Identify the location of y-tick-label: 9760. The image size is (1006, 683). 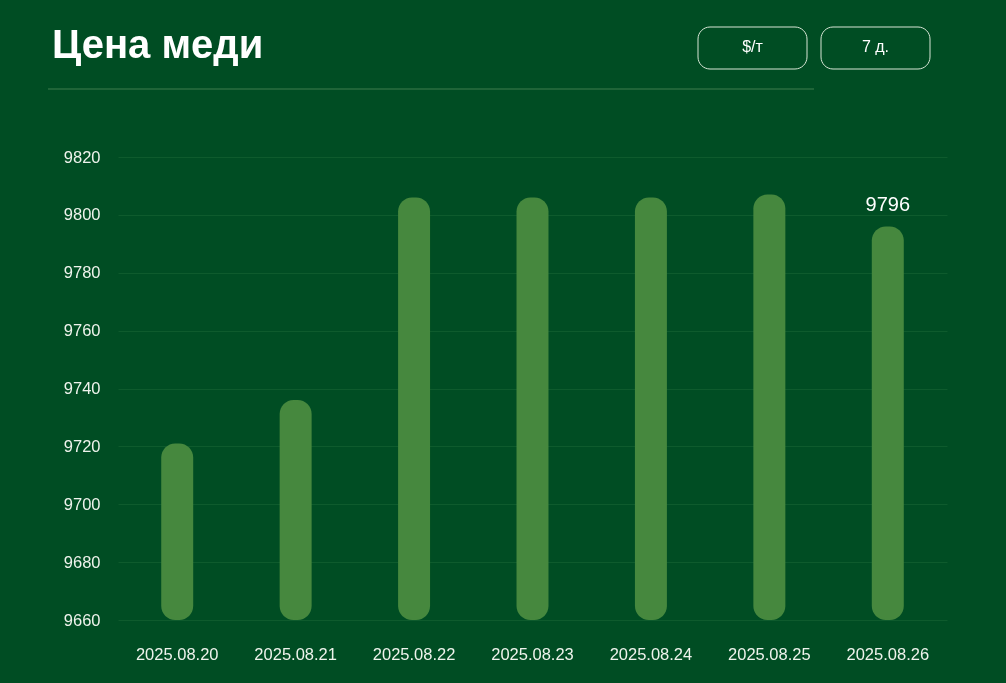
(82, 330).